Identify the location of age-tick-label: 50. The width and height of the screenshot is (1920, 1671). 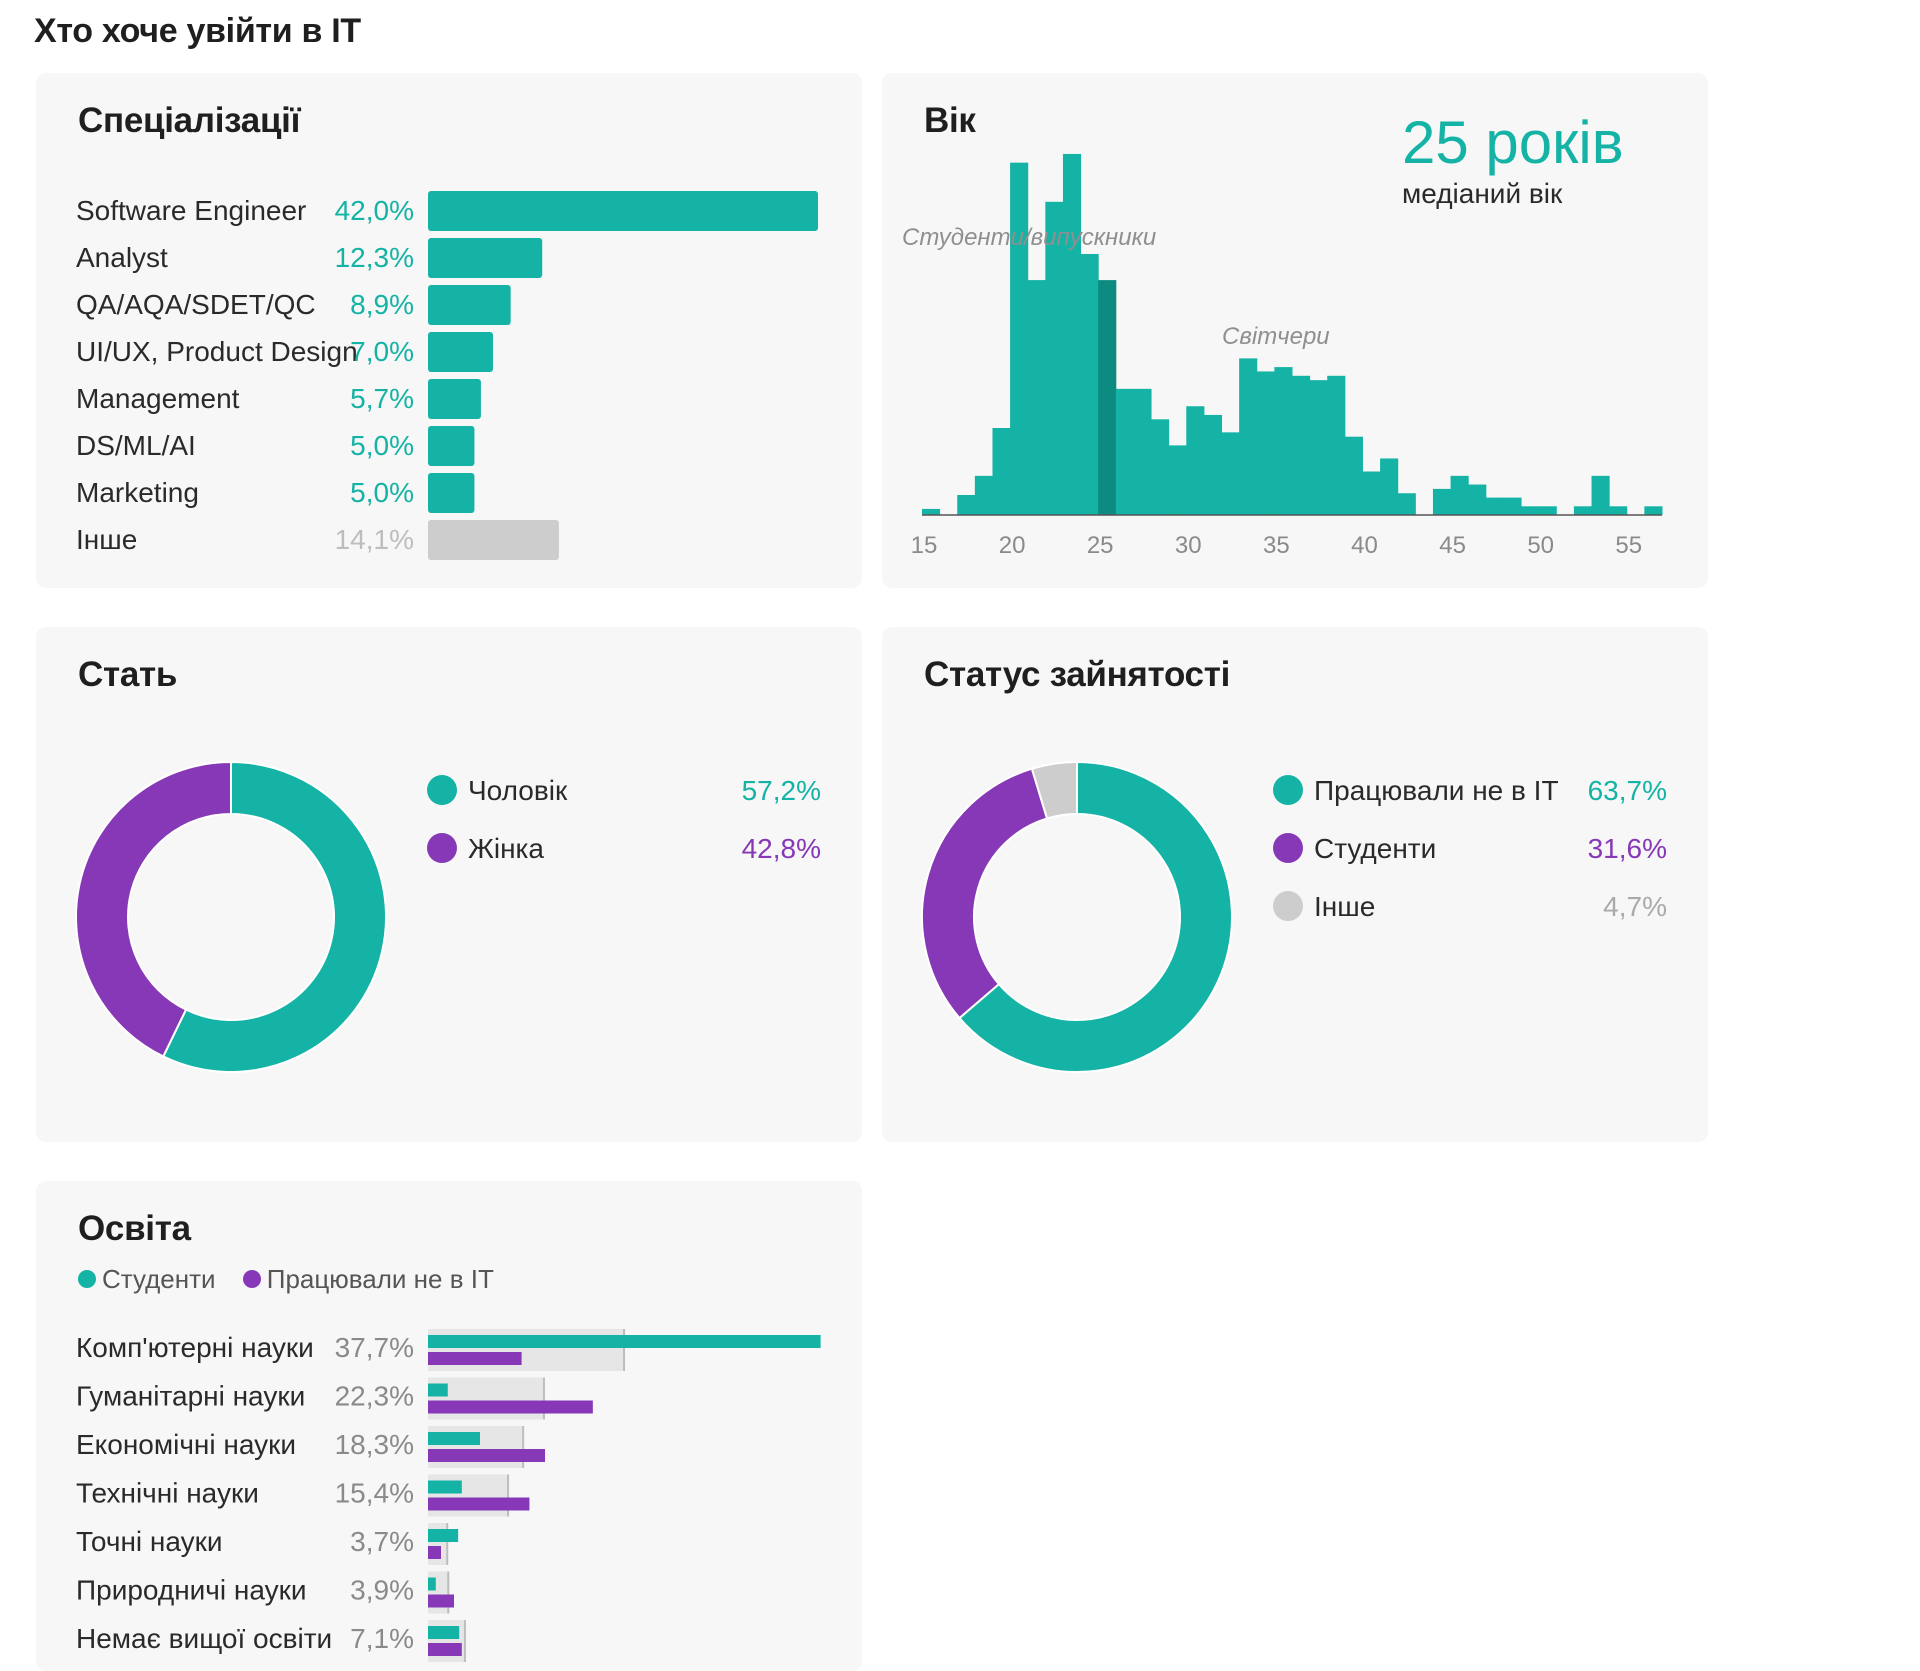
(1540, 545).